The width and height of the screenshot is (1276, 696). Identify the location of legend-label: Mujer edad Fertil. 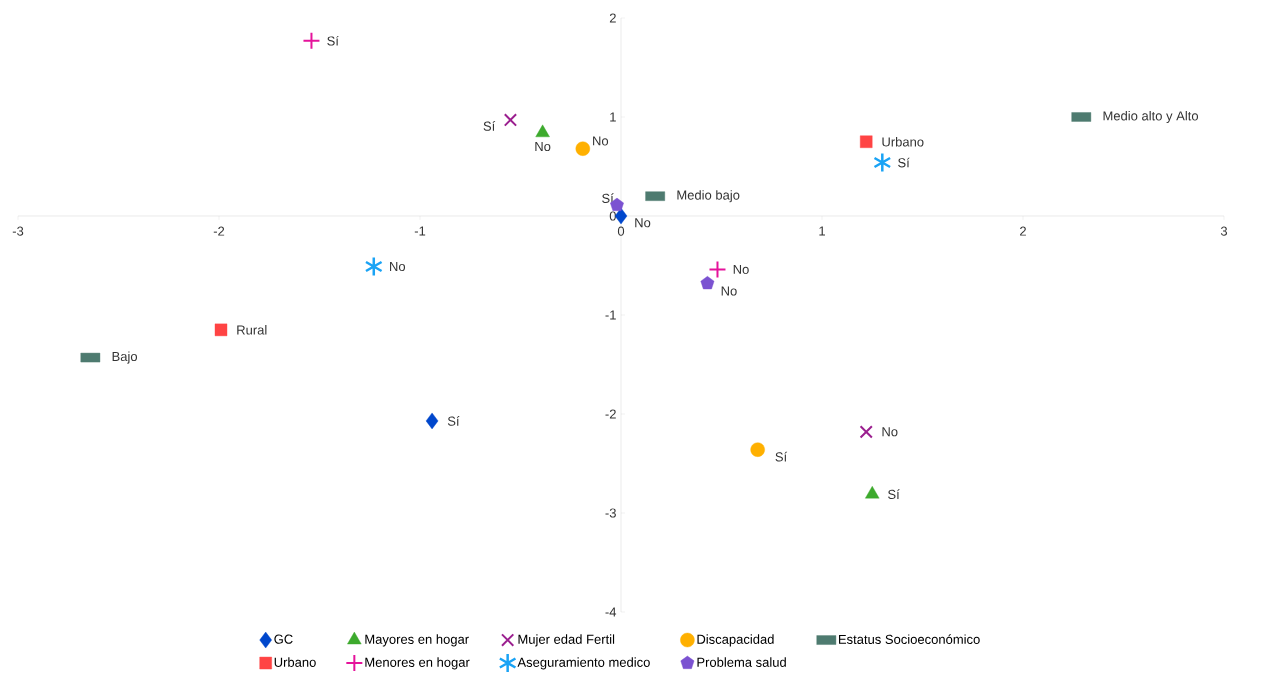
(566, 640).